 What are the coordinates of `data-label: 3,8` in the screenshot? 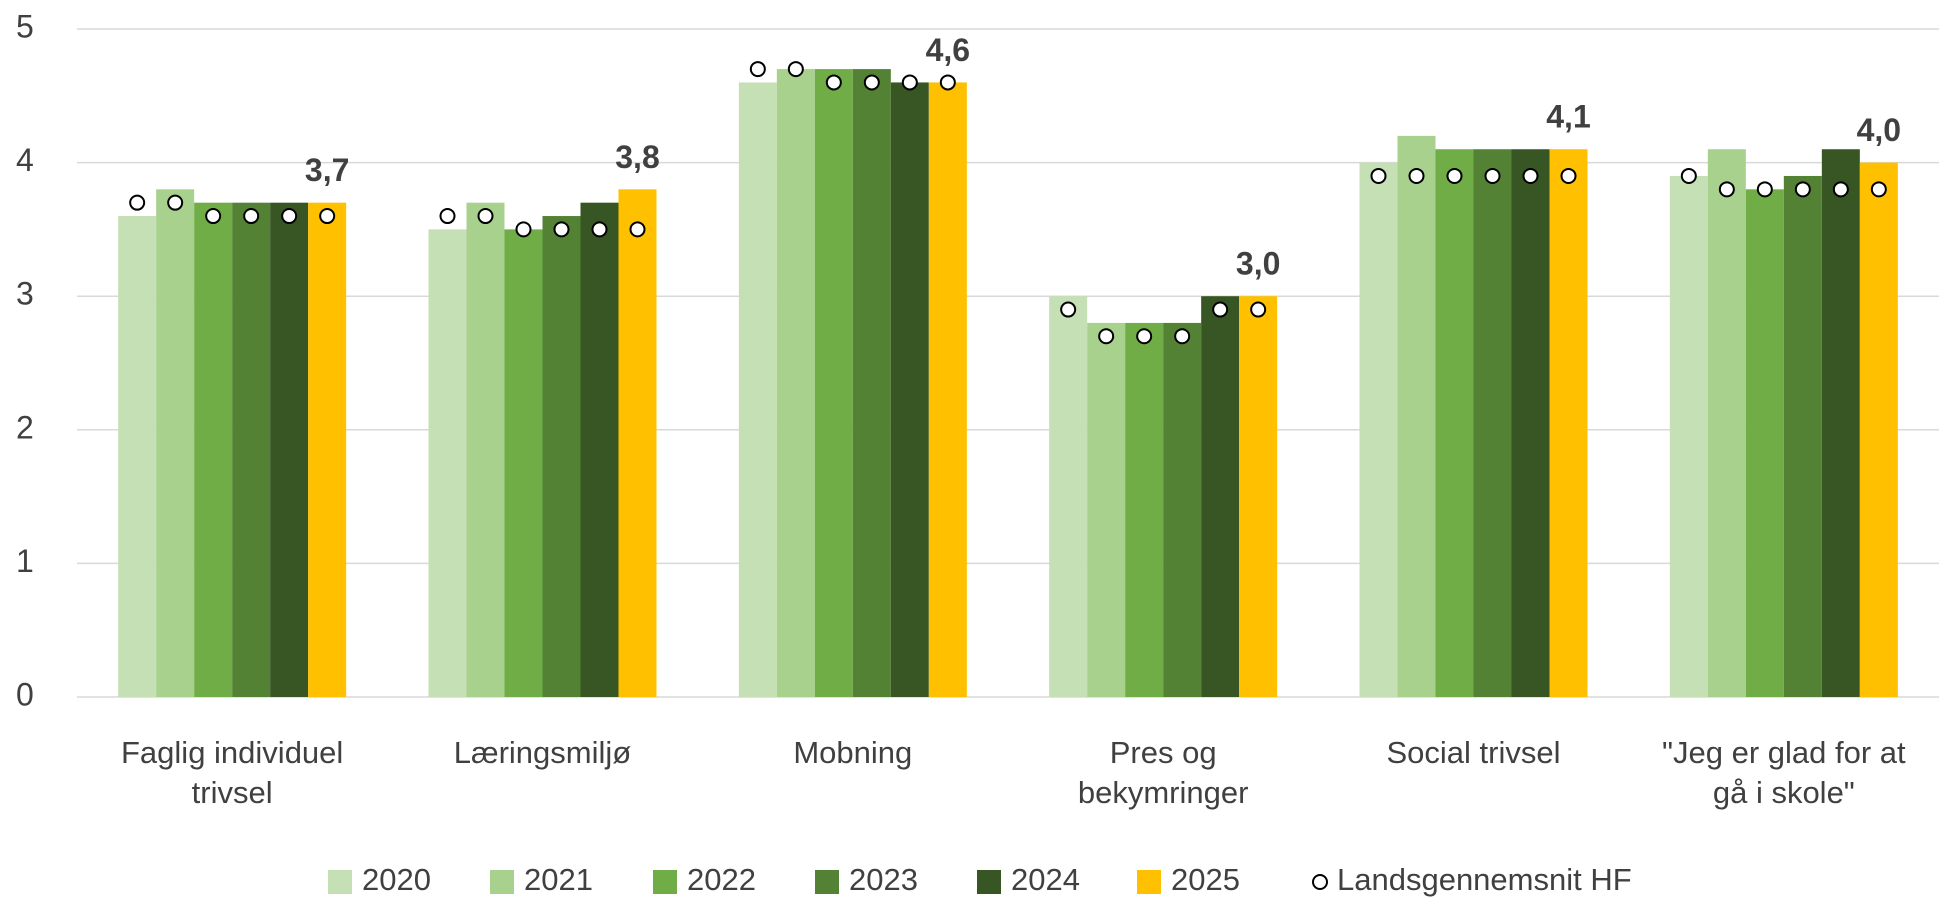 It's located at (637, 157).